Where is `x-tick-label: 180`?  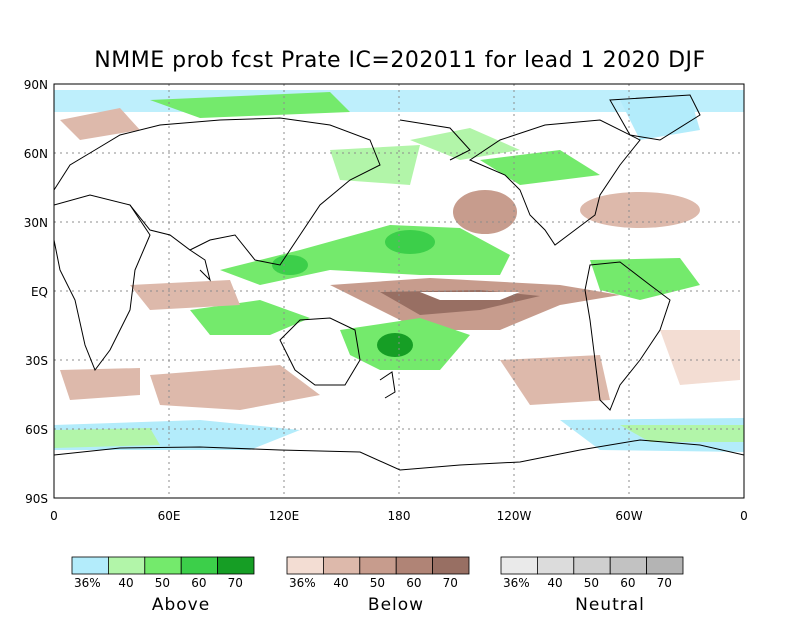
x-tick-label: 180 is located at coordinates (399, 516).